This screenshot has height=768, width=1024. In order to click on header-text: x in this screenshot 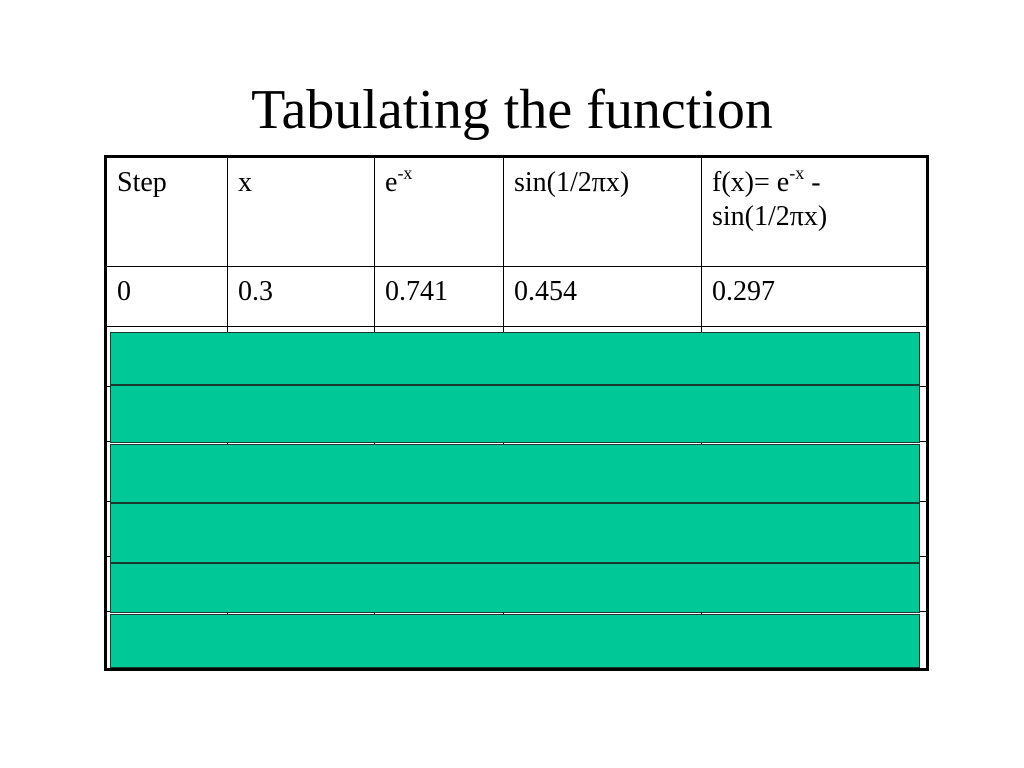, I will do `click(245, 182)`.